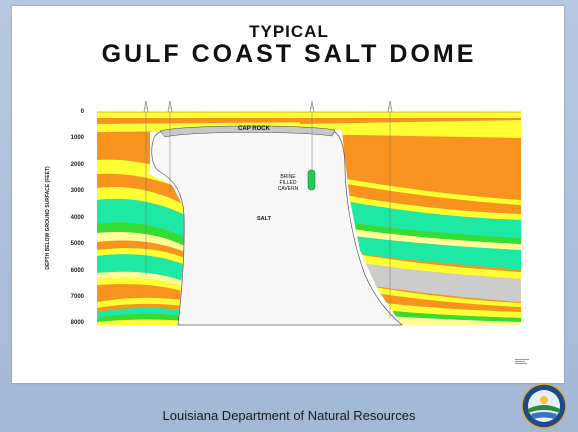 The width and height of the screenshot is (578, 432). I want to click on brine-label-line1: BRINE, so click(288, 177).